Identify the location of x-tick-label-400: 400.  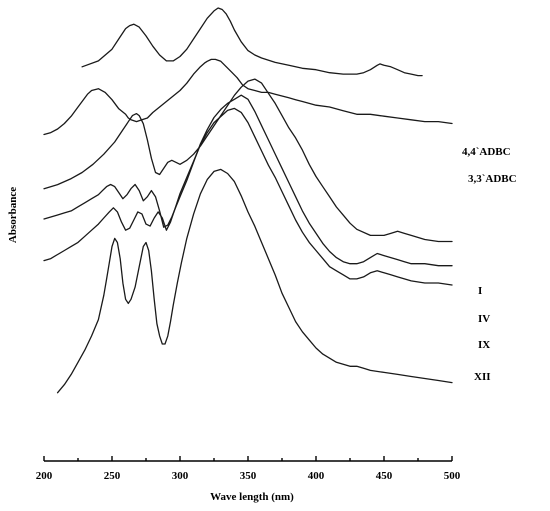
(316, 476).